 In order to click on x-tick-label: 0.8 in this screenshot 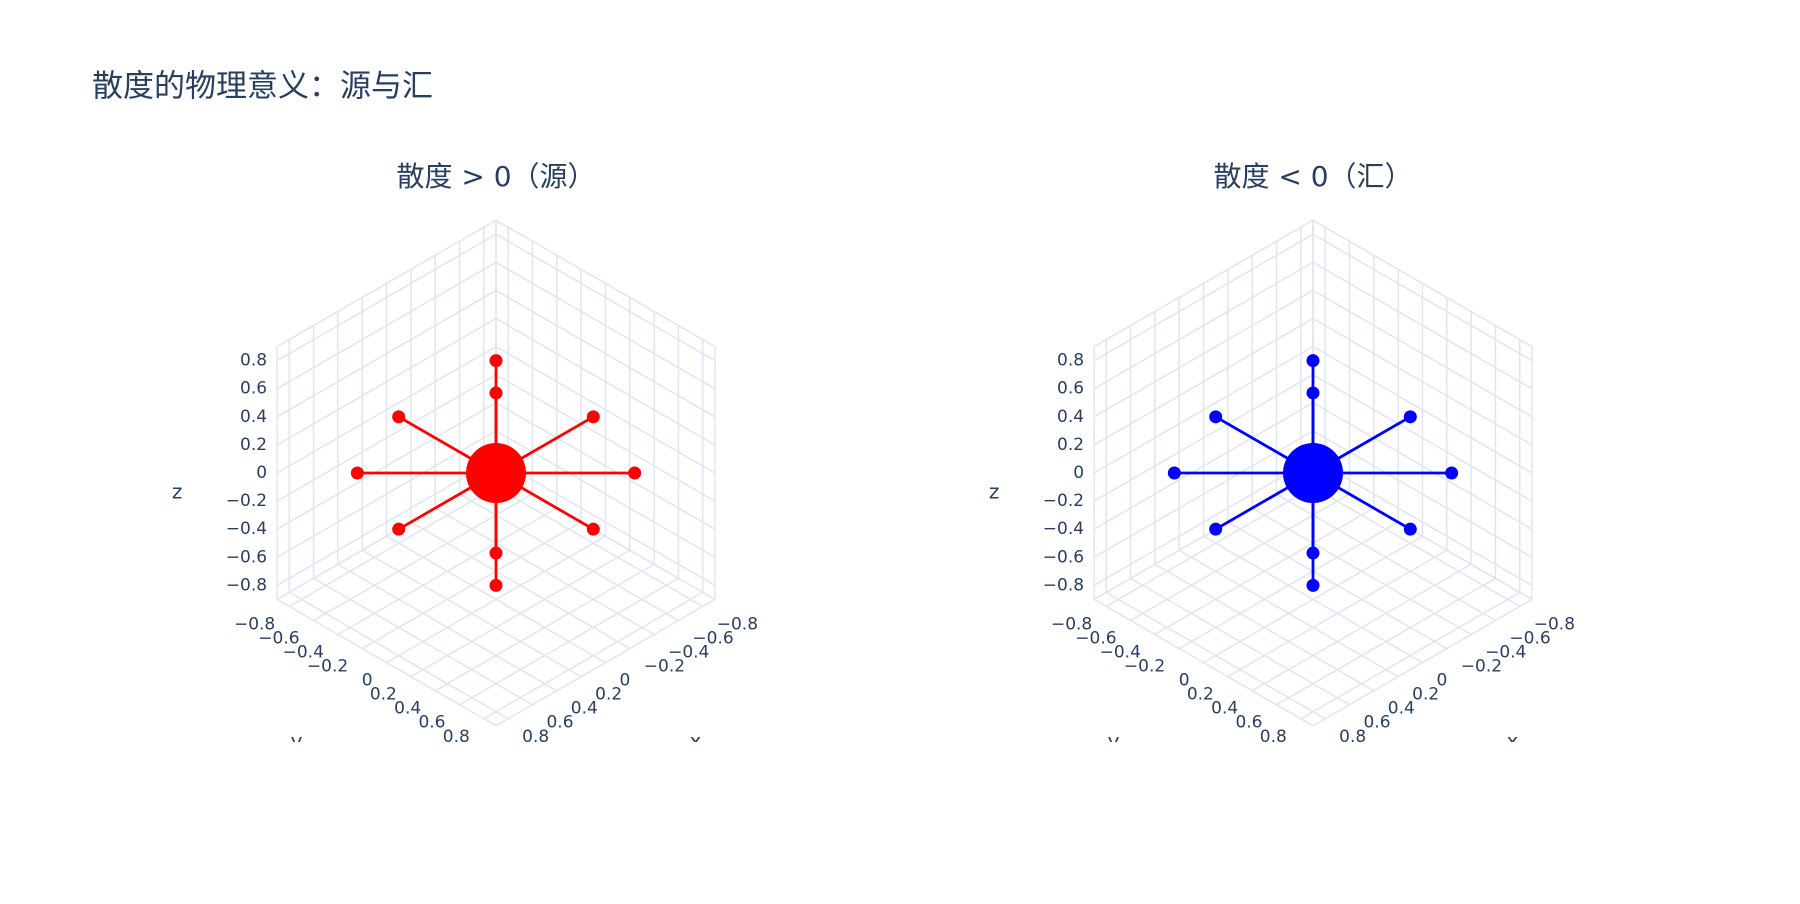, I will do `click(1352, 737)`.